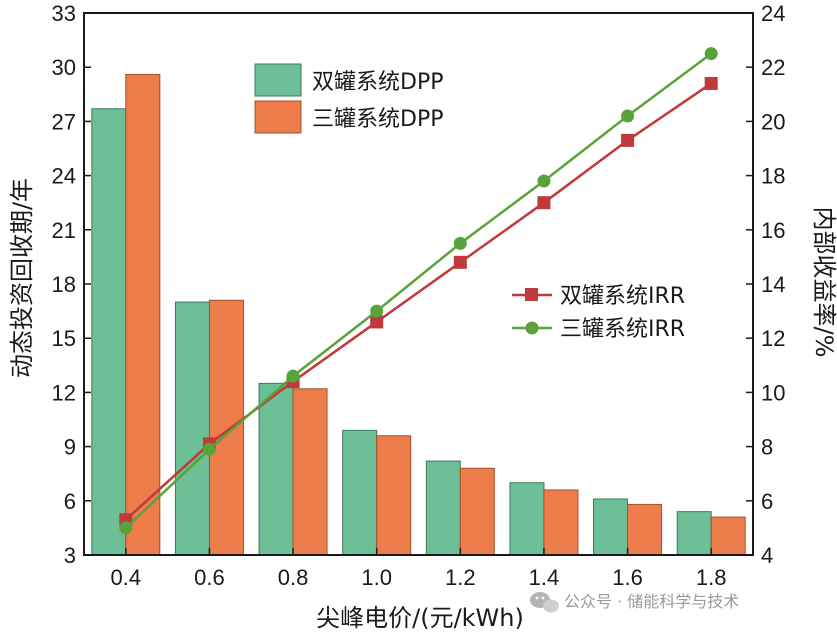 The image size is (837, 635). What do you see at coordinates (209, 577) in the screenshot?
I see `x-tick-label: 0.6` at bounding box center [209, 577].